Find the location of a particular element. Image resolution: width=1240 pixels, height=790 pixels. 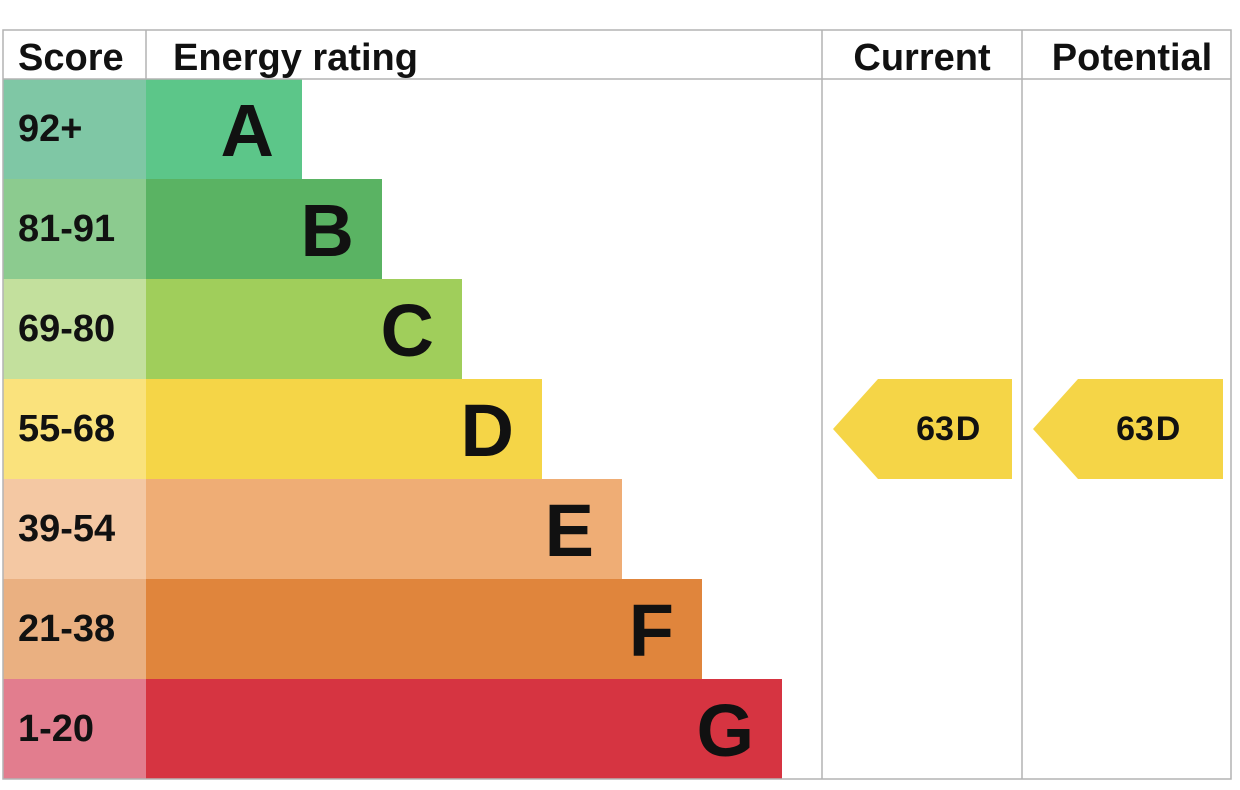

rating-bar-g is located at coordinates (464, 729).